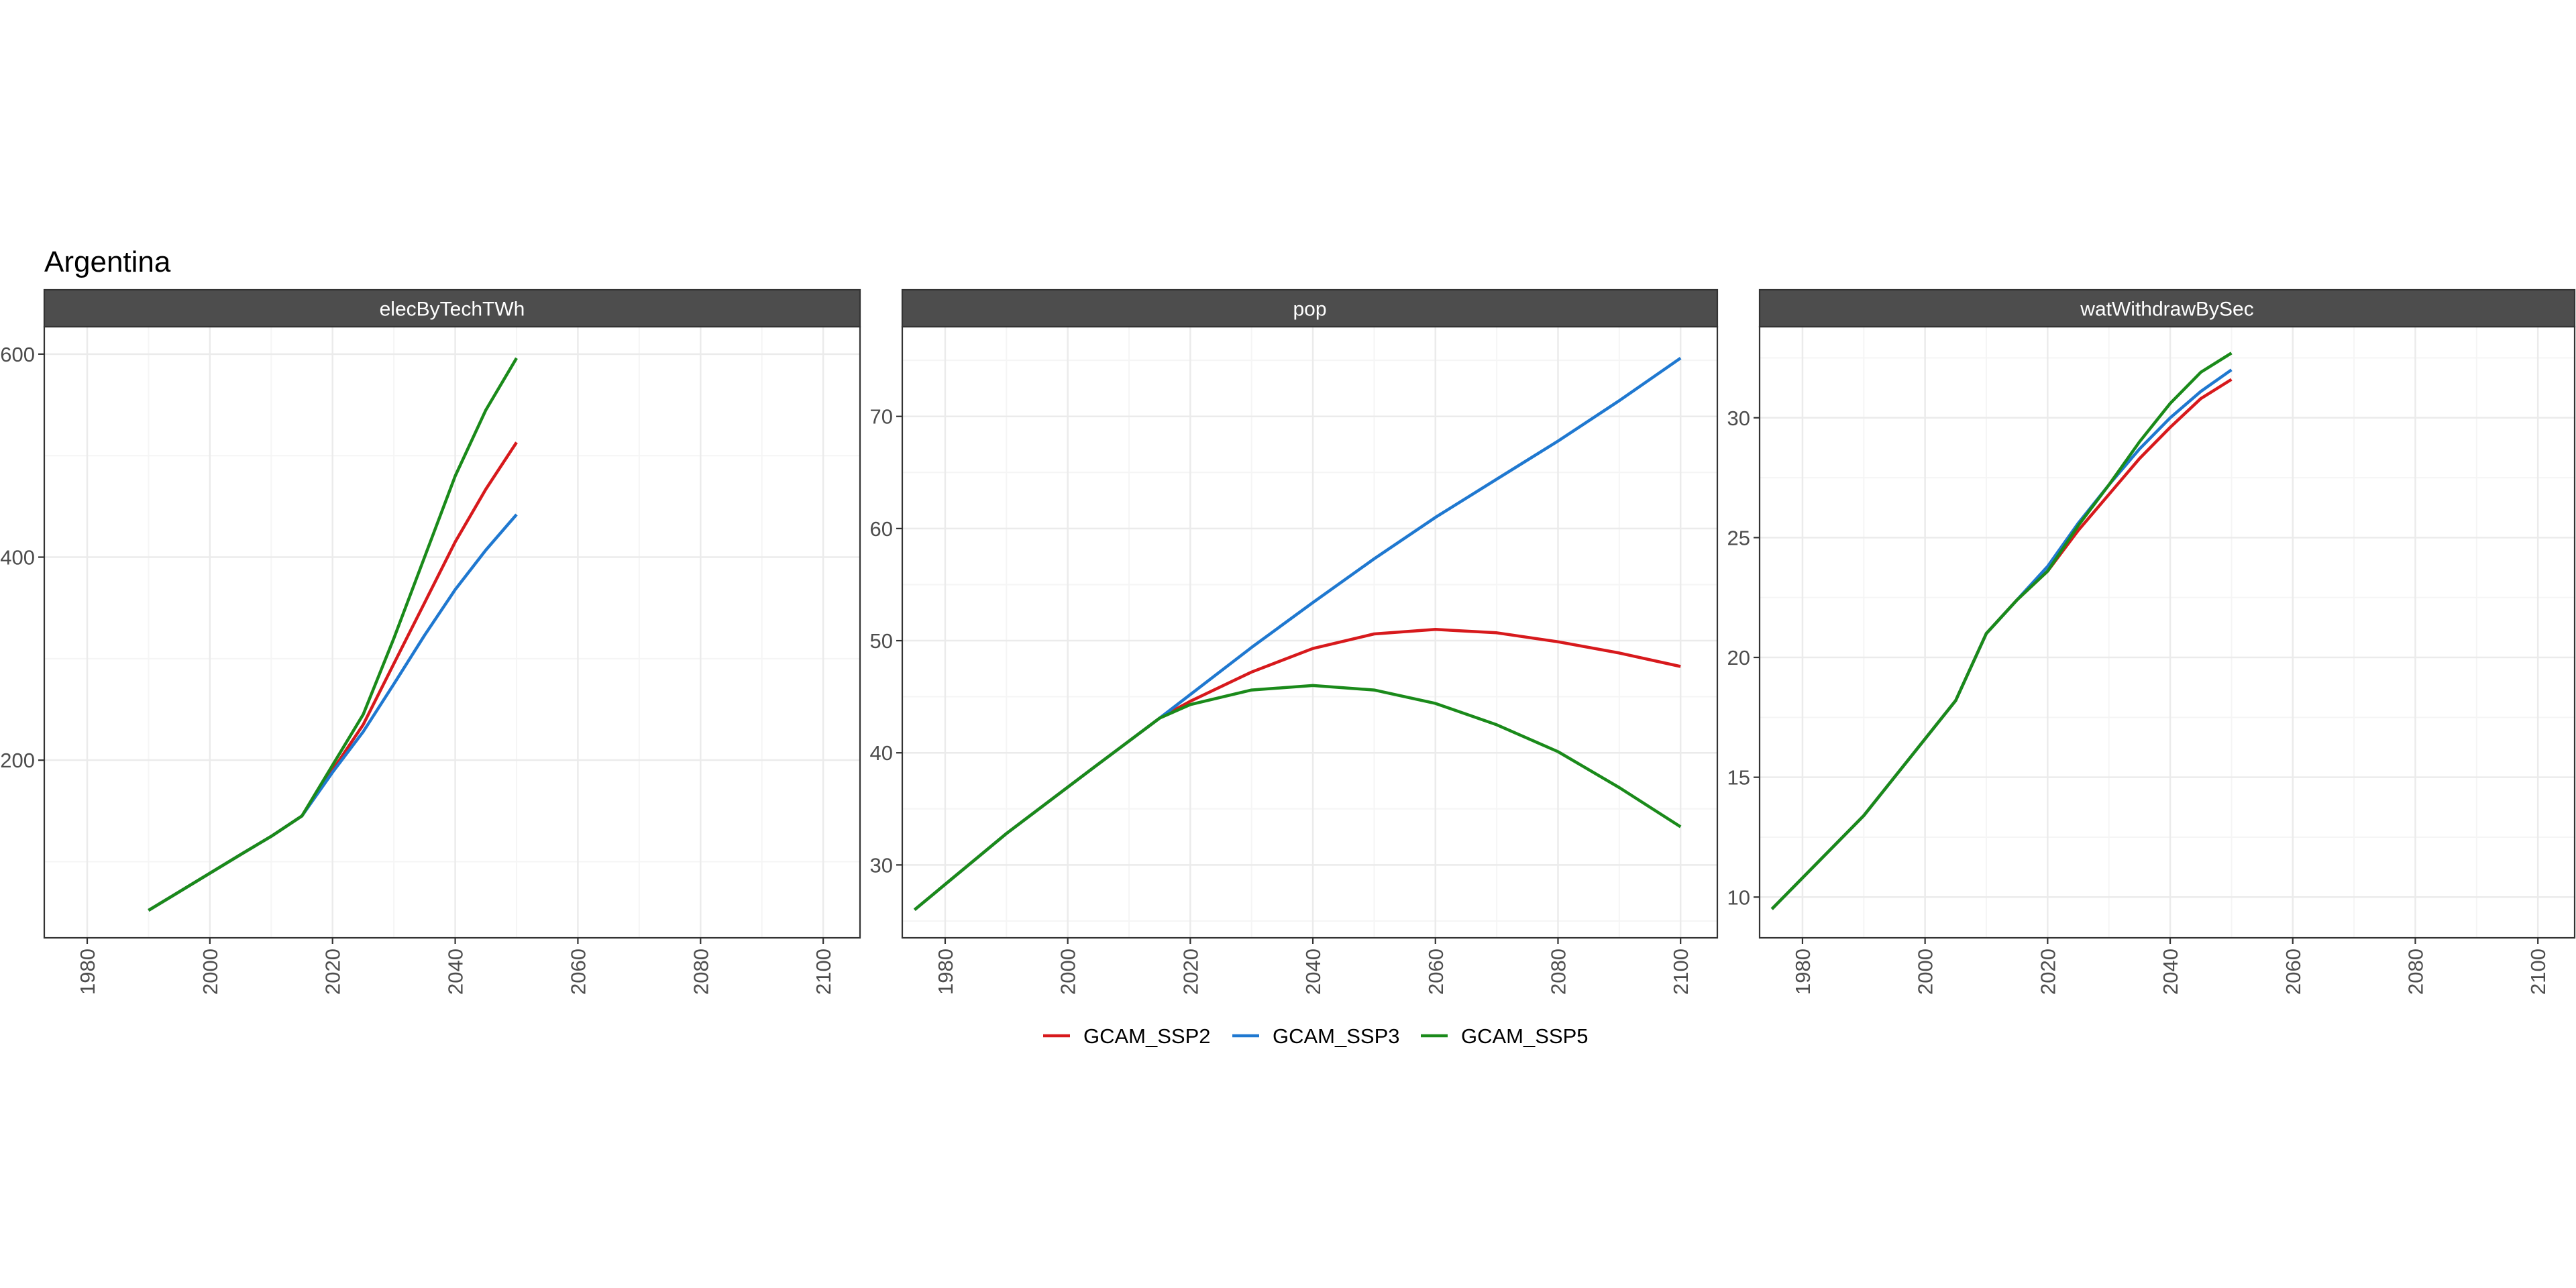  Describe the element at coordinates (1738, 657) in the screenshot. I see `y-tick-label: 20` at that location.